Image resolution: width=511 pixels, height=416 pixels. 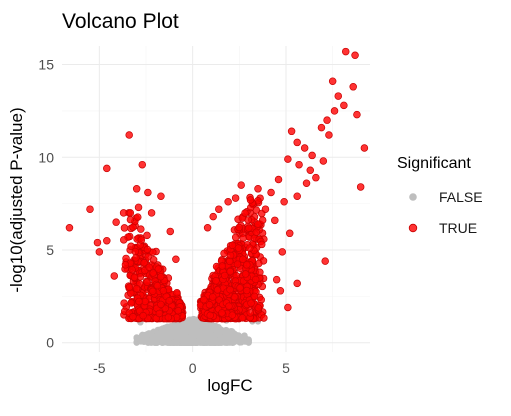 I want to click on y-tick-label: 10, so click(x=46, y=157).